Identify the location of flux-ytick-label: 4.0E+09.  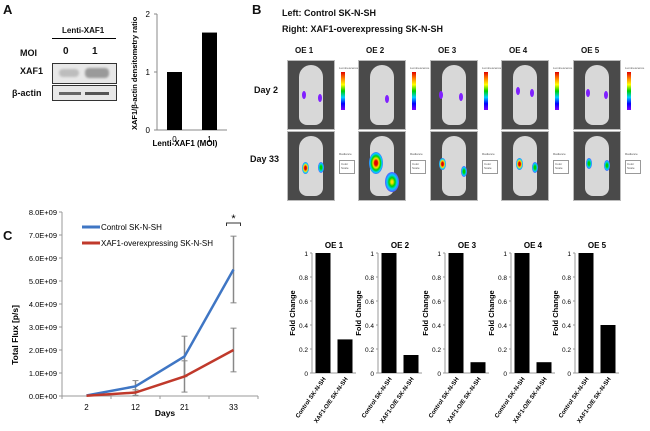
(43, 304).